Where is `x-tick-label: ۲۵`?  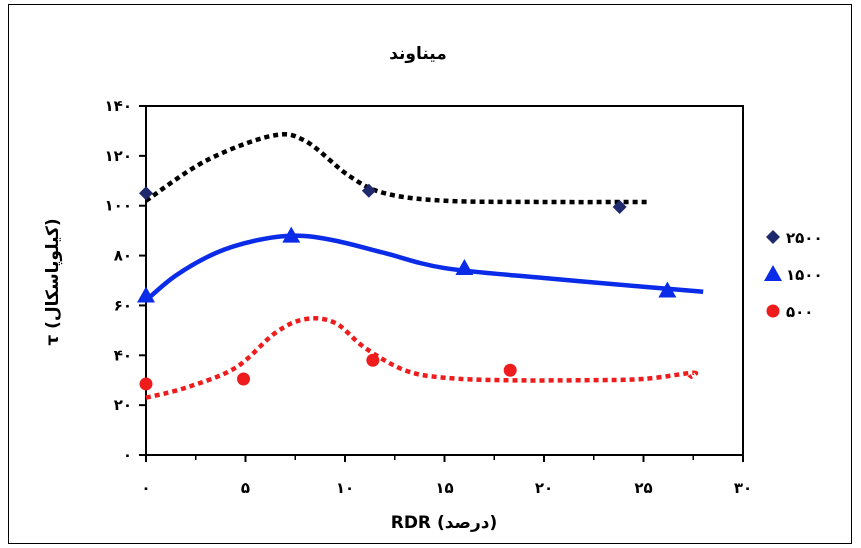 x-tick-label: ۲۵ is located at coordinates (643, 488).